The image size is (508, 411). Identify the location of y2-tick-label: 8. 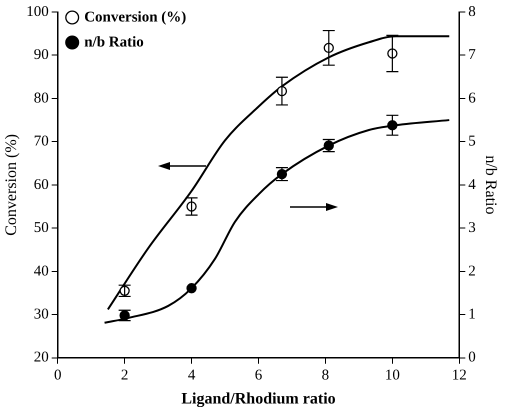
(472, 12).